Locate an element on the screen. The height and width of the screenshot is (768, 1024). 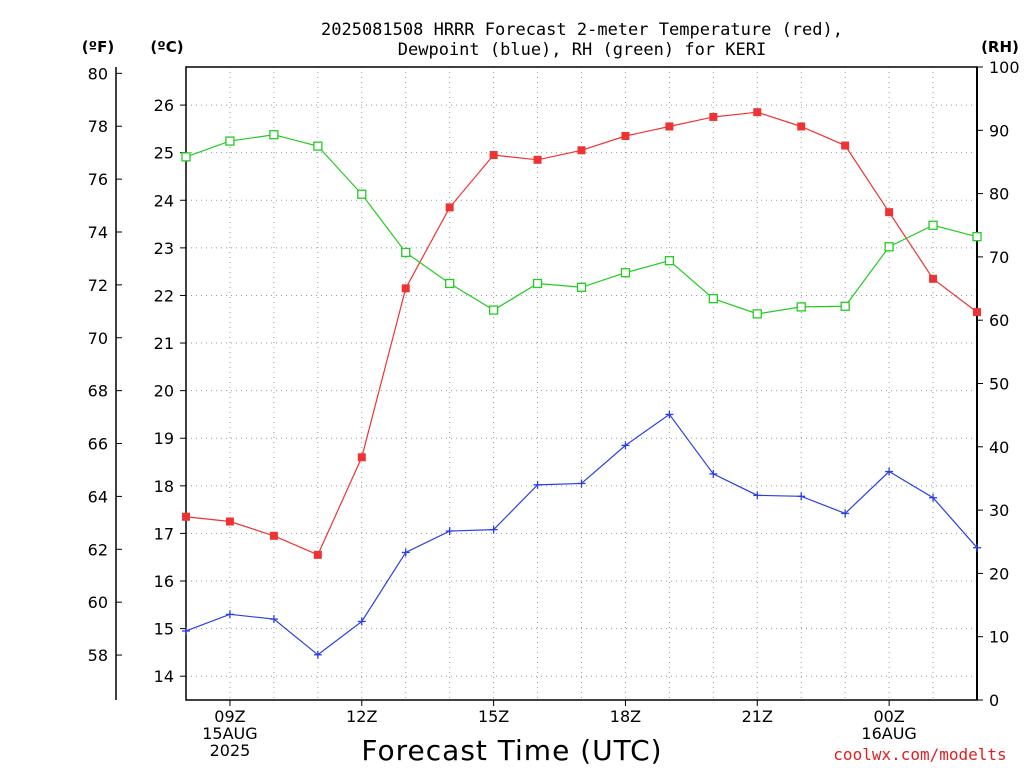
rh-tick-label: 80 is located at coordinates (999, 194).